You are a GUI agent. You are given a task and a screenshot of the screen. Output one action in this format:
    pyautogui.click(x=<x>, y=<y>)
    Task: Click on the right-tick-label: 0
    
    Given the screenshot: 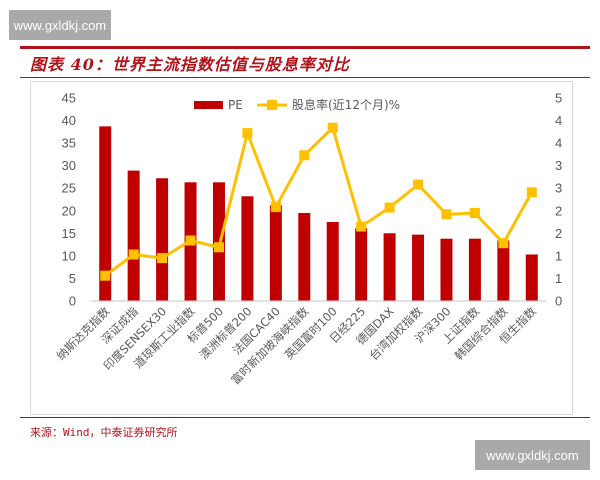 What is the action you would take?
    pyautogui.click(x=558, y=301)
    